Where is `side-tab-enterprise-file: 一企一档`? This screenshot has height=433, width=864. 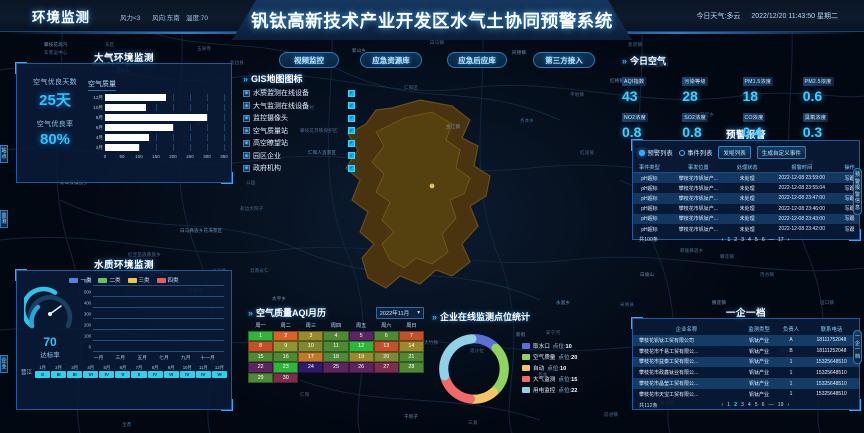
side-tab-enterprise-file: 一企一档 is located at coordinates (857, 347).